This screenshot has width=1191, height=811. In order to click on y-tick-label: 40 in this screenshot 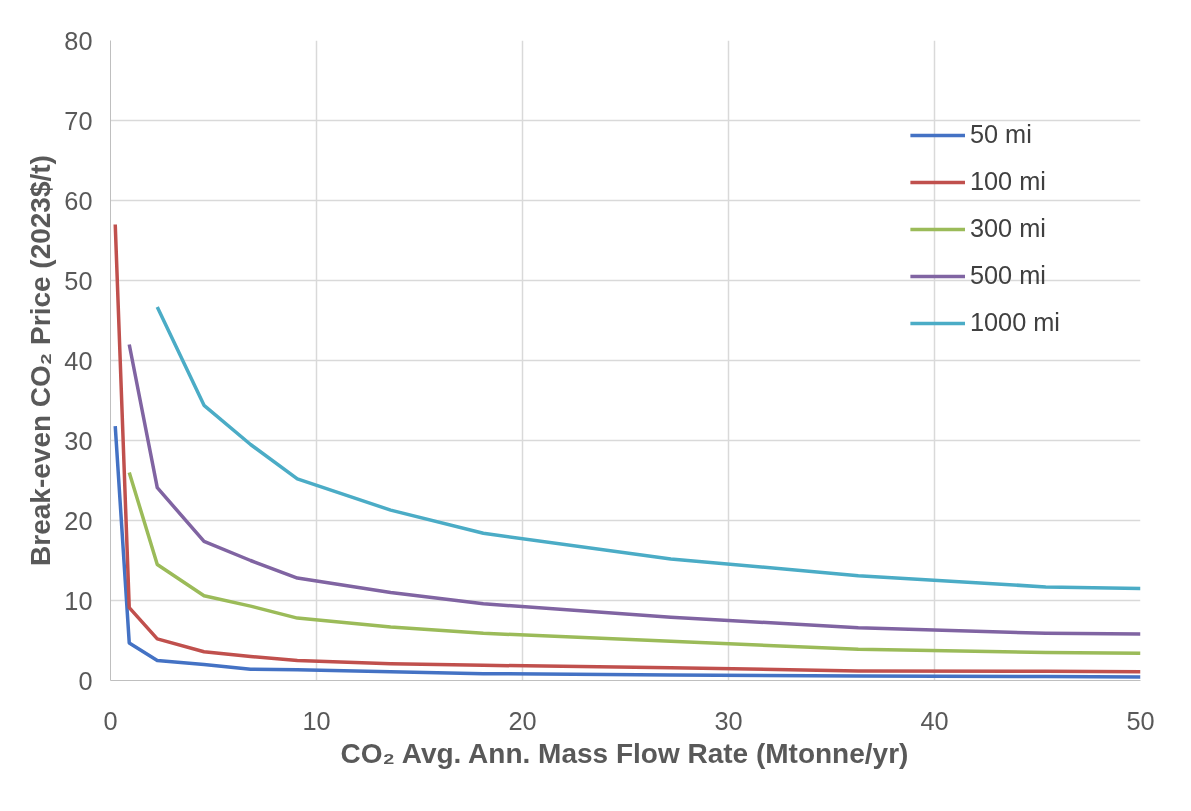, I will do `click(78, 360)`.